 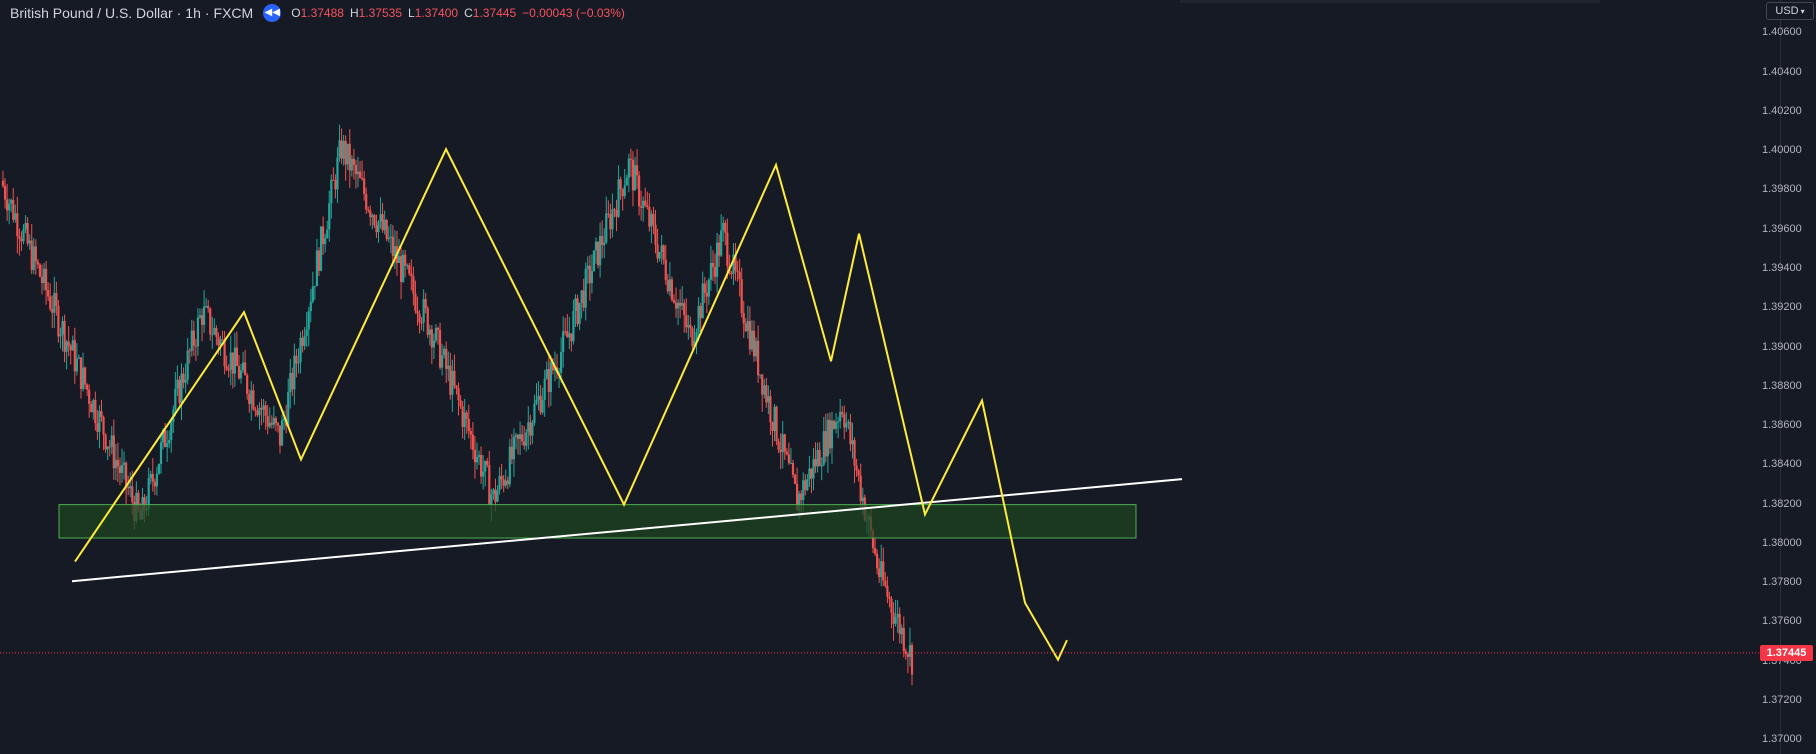 What do you see at coordinates (1802, 11) in the screenshot?
I see `chevron-down-icon: ▾` at bounding box center [1802, 11].